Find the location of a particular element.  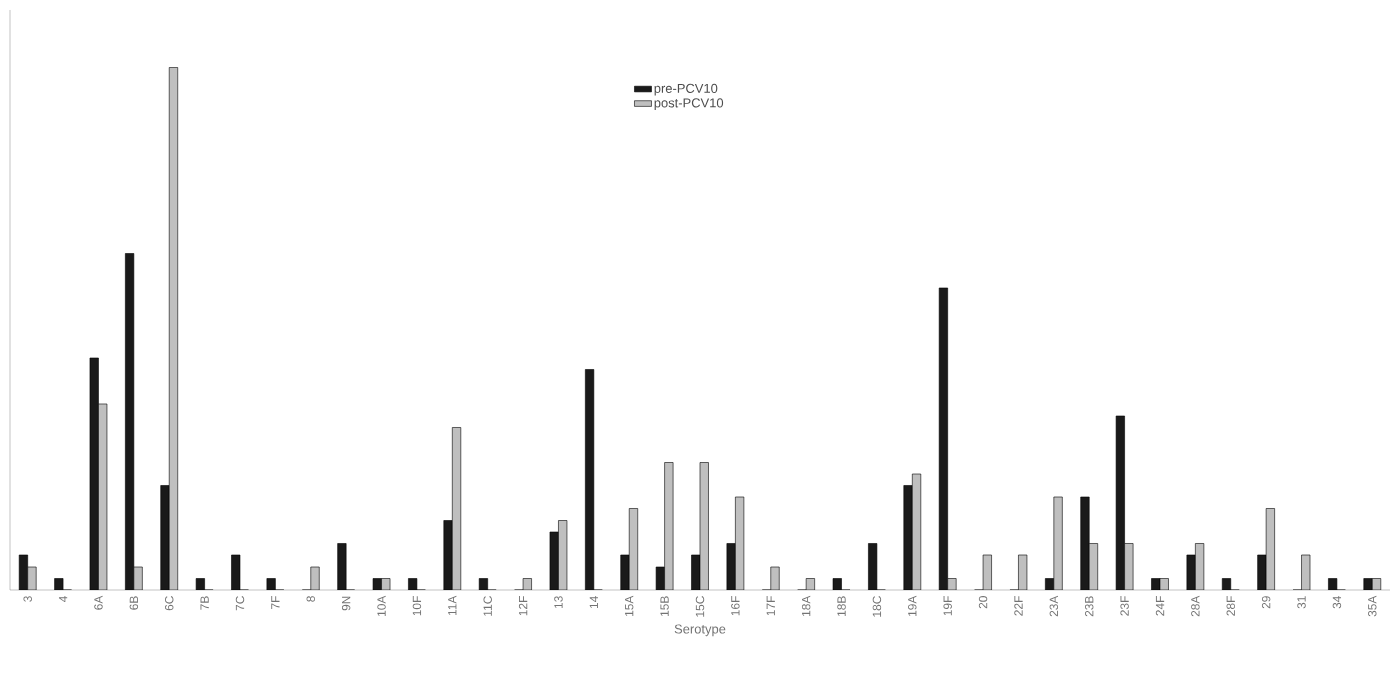

x-tick-label: 10A is located at coordinates (381, 606).